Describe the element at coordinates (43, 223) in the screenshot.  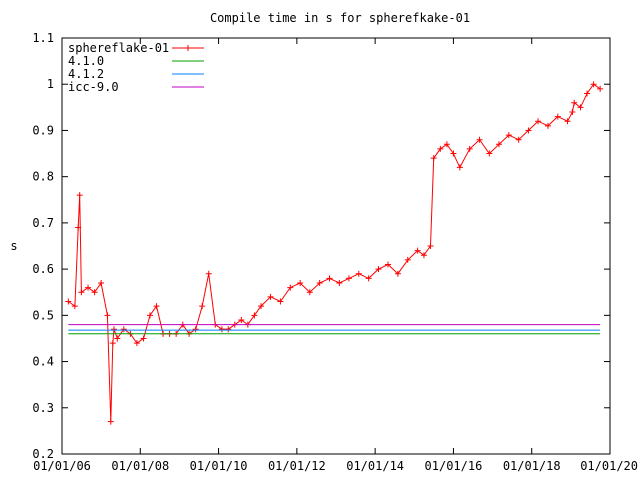
I see `y-tick-label: 0.7` at that location.